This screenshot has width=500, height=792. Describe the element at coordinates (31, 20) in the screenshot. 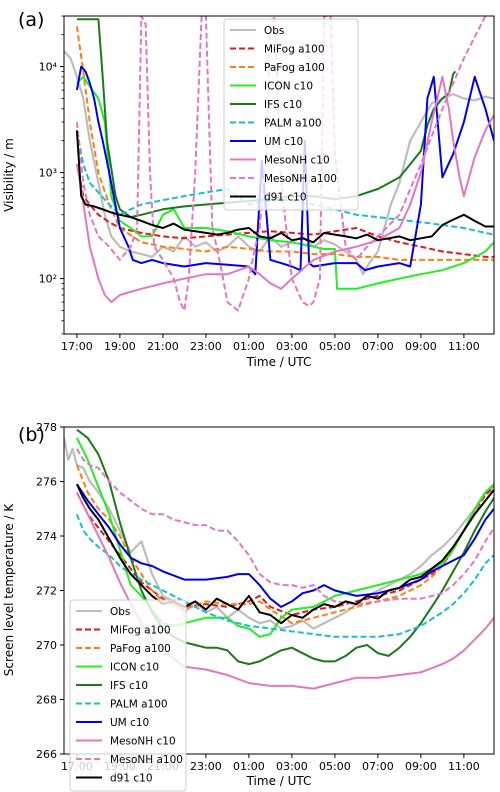

I see `panel-a-label: (a)` at that location.